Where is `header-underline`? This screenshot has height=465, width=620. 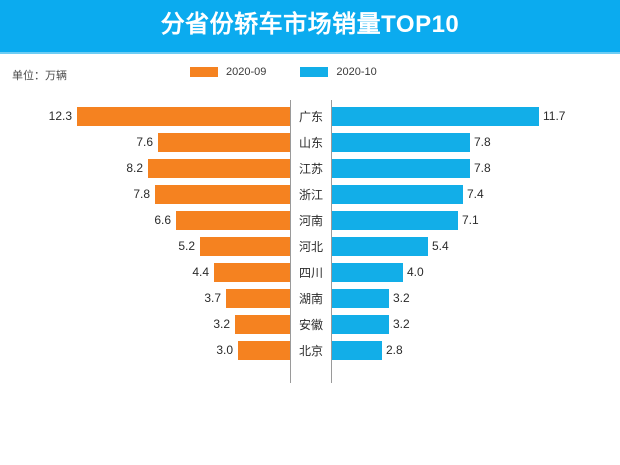
header-underline is located at coordinates (310, 53).